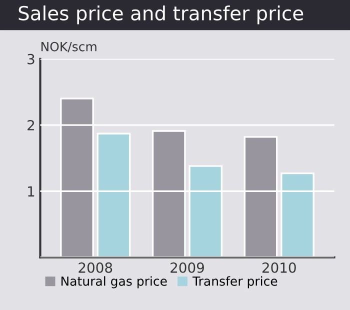  Describe the element at coordinates (235, 282) in the screenshot. I see `legend-label: Transfer price` at that location.